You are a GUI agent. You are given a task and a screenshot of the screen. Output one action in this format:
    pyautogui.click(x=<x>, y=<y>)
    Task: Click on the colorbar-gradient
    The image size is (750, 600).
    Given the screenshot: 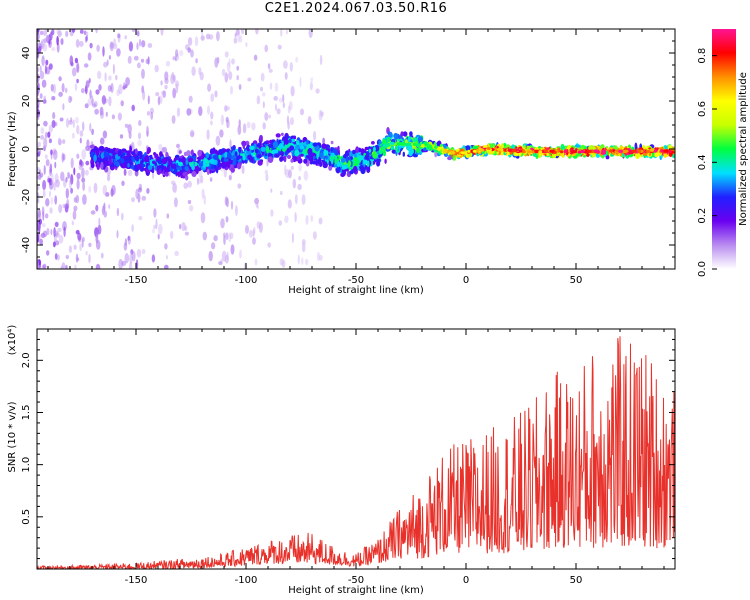 What is the action you would take?
    pyautogui.click(x=724, y=149)
    